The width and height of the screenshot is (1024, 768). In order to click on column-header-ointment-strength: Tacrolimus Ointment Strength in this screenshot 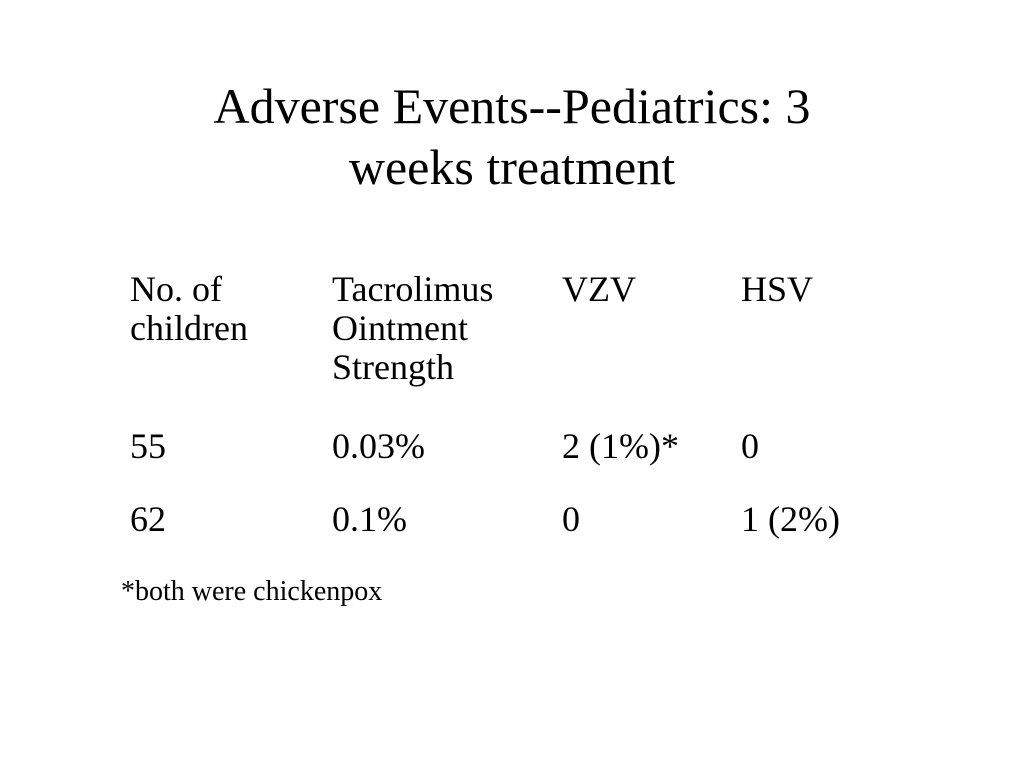, I will do `click(412, 328)`.